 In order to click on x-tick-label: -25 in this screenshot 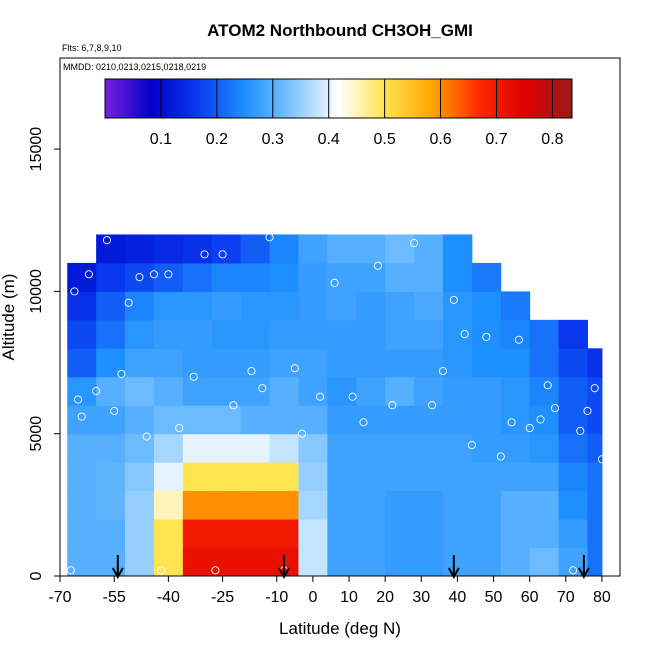, I will do `click(222, 597)`.